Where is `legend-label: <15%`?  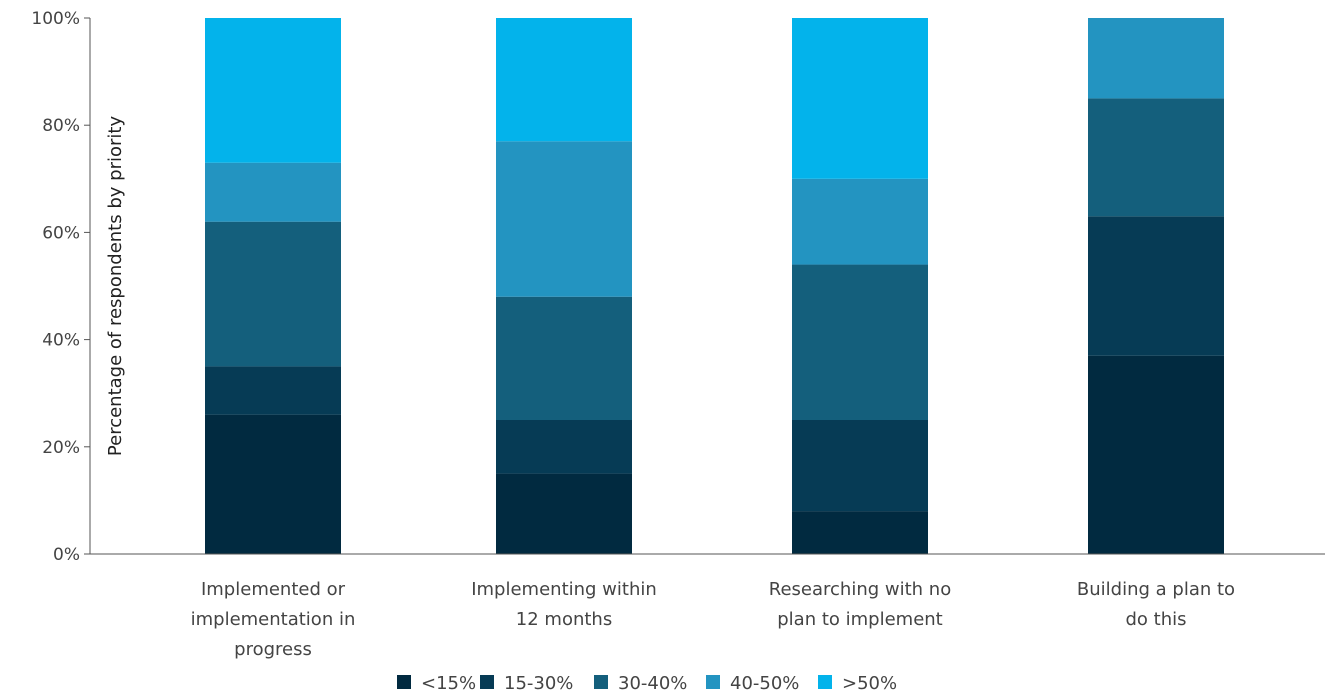
legend-label: <15% is located at coordinates (448, 683).